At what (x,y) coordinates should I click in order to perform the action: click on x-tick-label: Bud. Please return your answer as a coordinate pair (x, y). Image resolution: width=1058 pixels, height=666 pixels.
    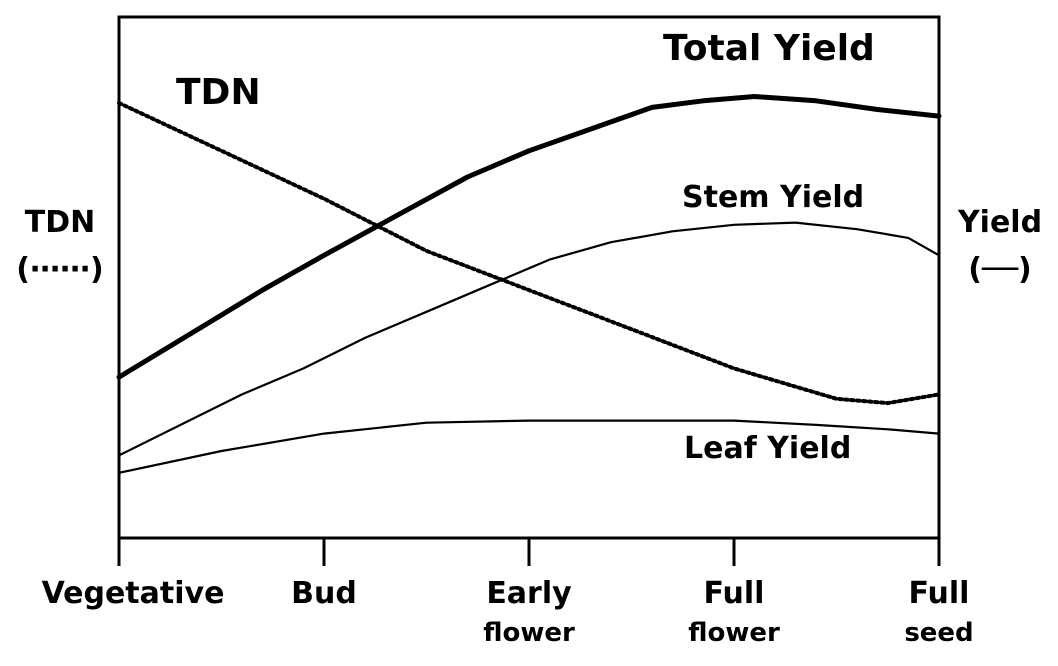
    Looking at the image, I should click on (324, 593).